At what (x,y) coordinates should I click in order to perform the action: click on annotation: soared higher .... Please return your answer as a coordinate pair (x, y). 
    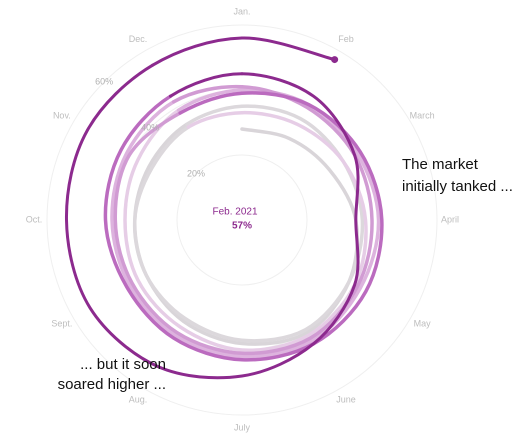
    Looking at the image, I should click on (112, 384).